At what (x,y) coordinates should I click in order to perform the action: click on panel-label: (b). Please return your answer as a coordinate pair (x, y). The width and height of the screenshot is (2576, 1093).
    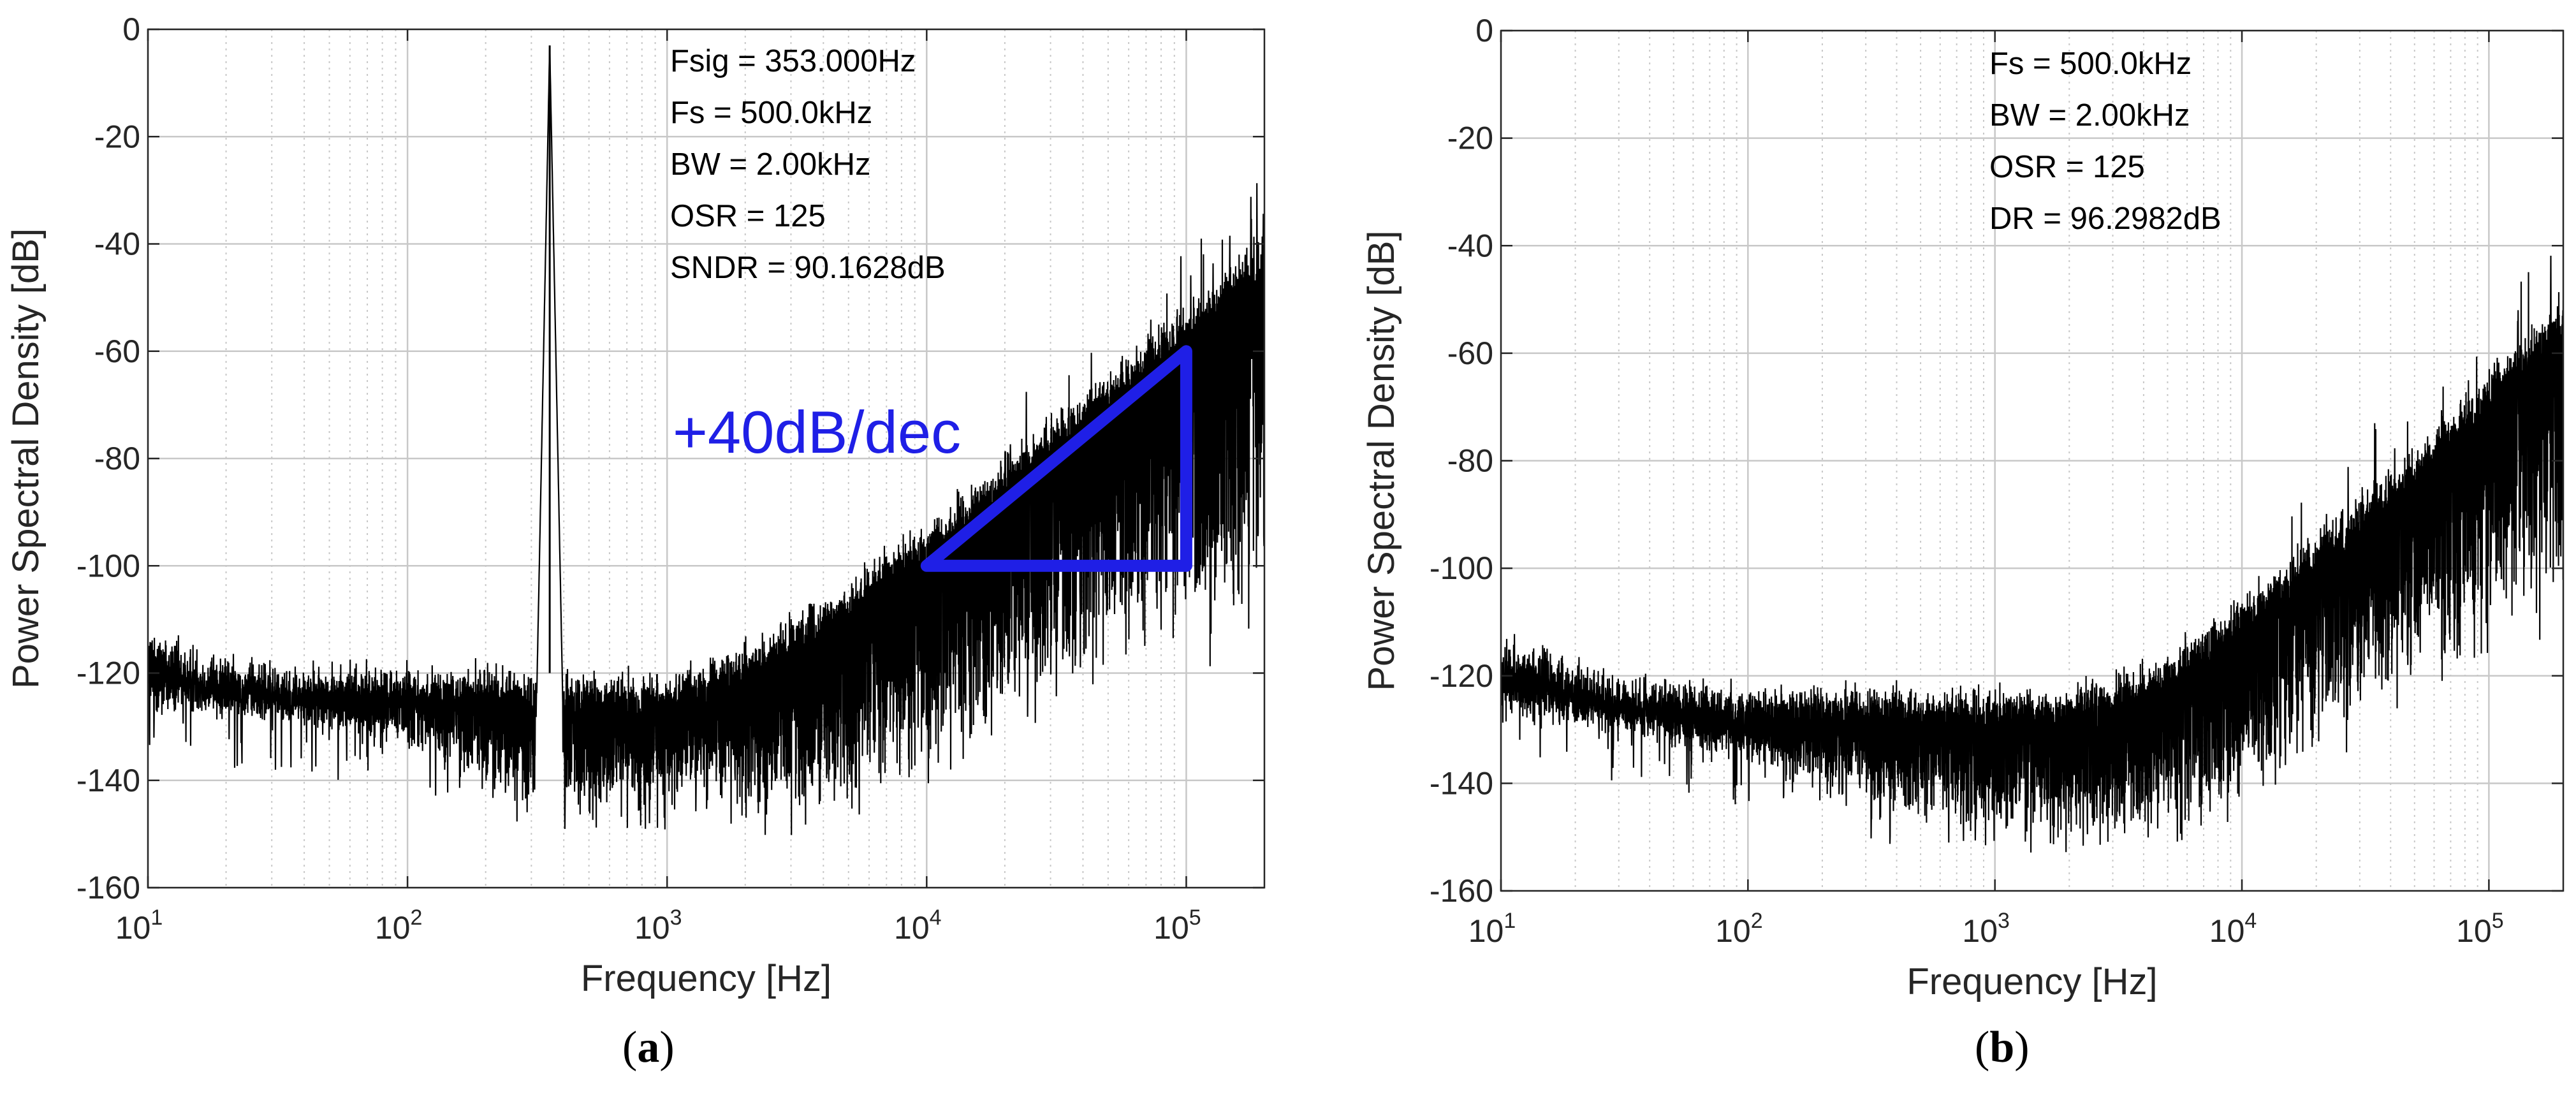
    Looking at the image, I should click on (2002, 1047).